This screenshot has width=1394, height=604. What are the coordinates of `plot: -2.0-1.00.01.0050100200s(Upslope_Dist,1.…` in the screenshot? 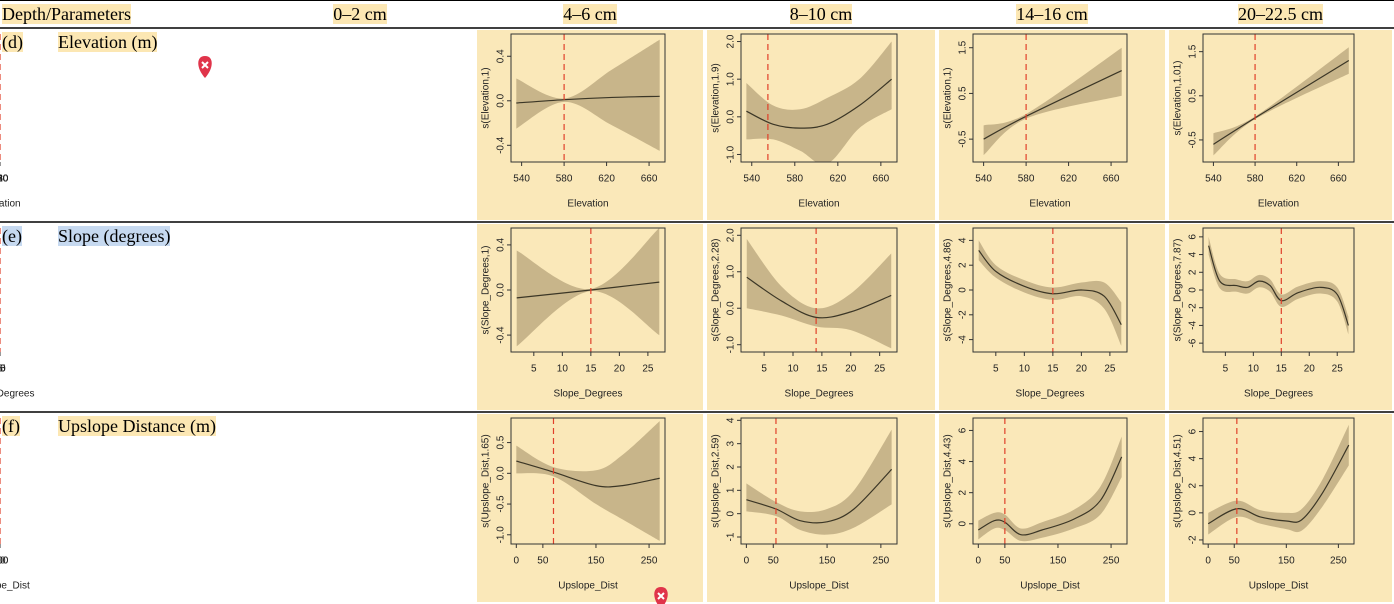 It's located at (15, 505).